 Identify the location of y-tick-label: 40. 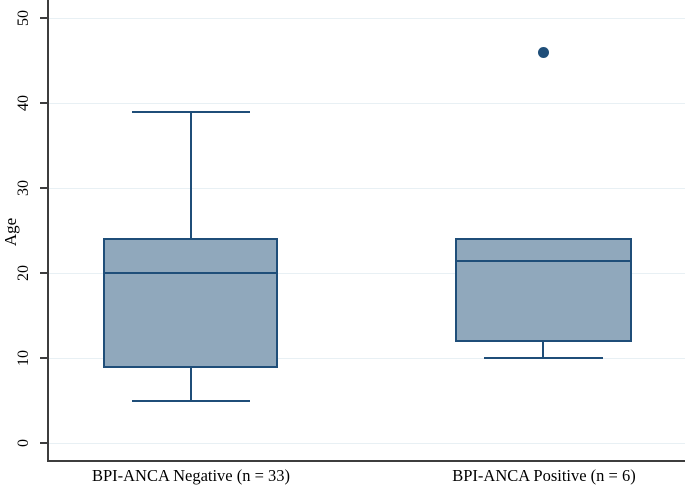
(23, 103).